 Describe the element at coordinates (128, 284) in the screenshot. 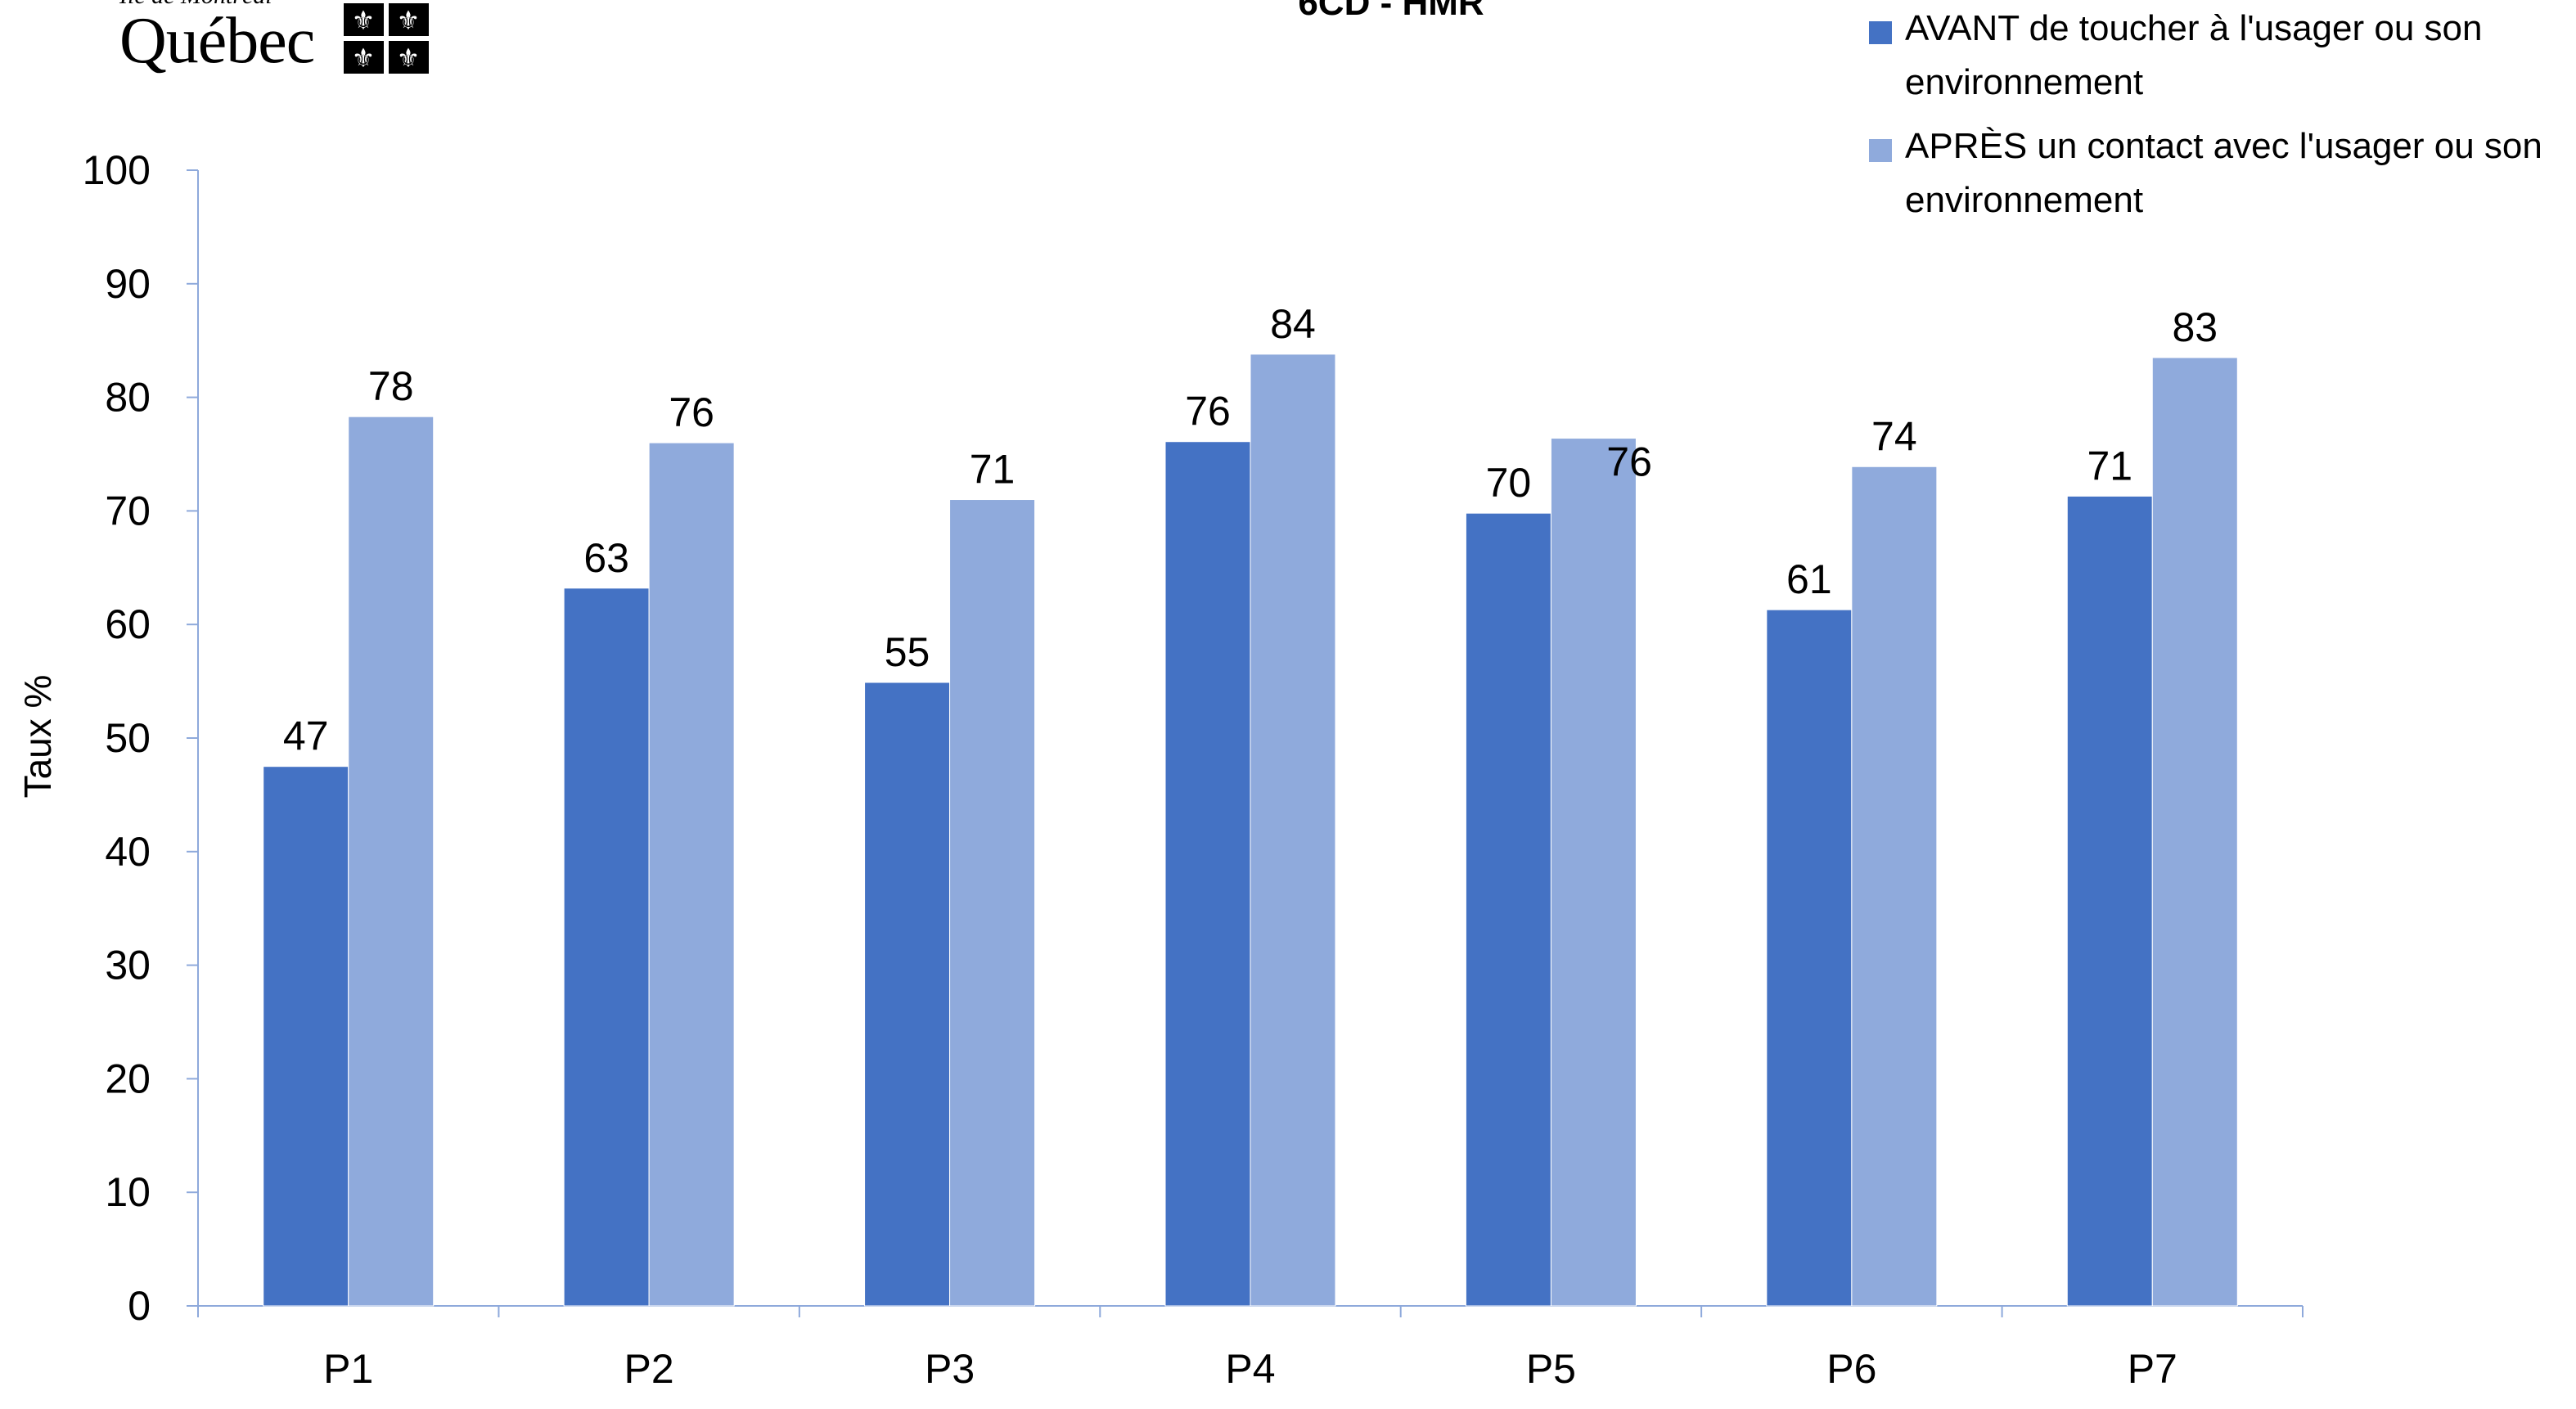

I see `y-tick-label: 90` at that location.